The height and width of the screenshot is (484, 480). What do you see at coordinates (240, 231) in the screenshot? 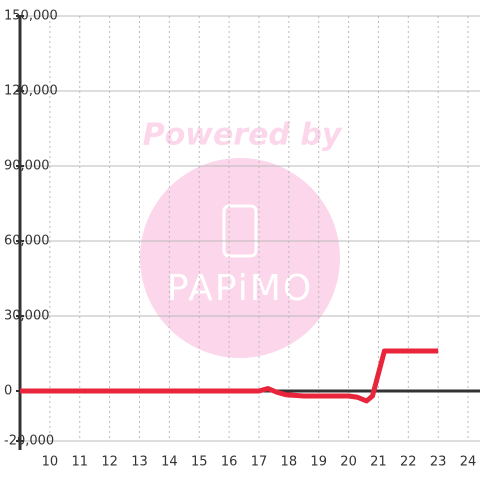
I see `watermark-phone` at bounding box center [240, 231].